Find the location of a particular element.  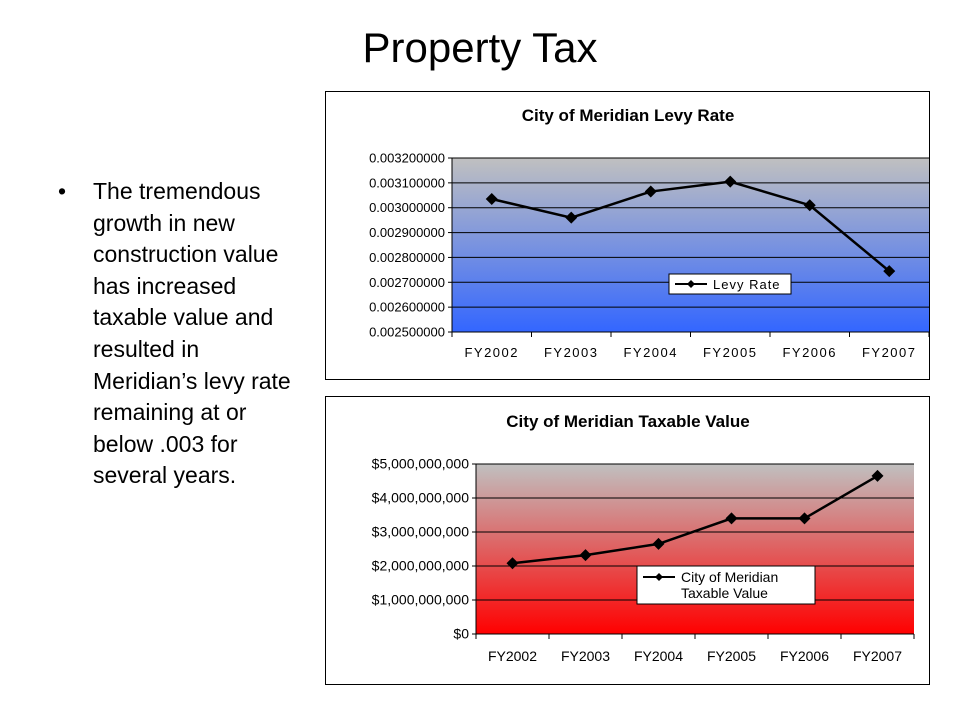

y-tick-label: 0.002900000 is located at coordinates (407, 232).